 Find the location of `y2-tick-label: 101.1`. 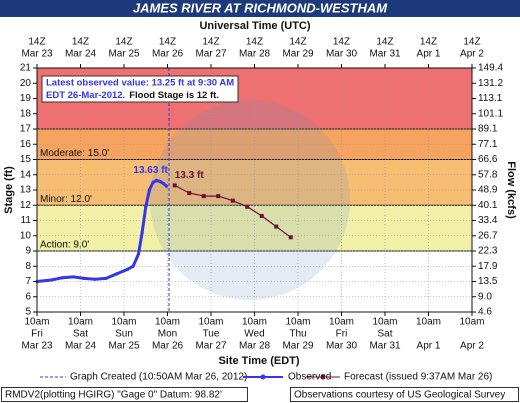

y2-tick-label: 101.1 is located at coordinates (490, 113).